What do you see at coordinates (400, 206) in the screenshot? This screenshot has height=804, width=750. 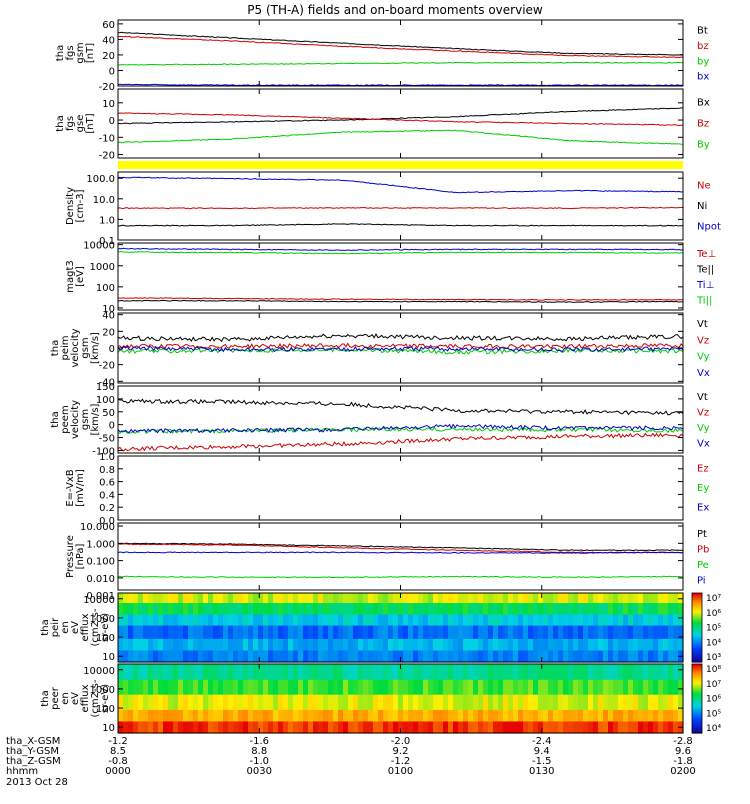 I see `panel-frame` at bounding box center [400, 206].